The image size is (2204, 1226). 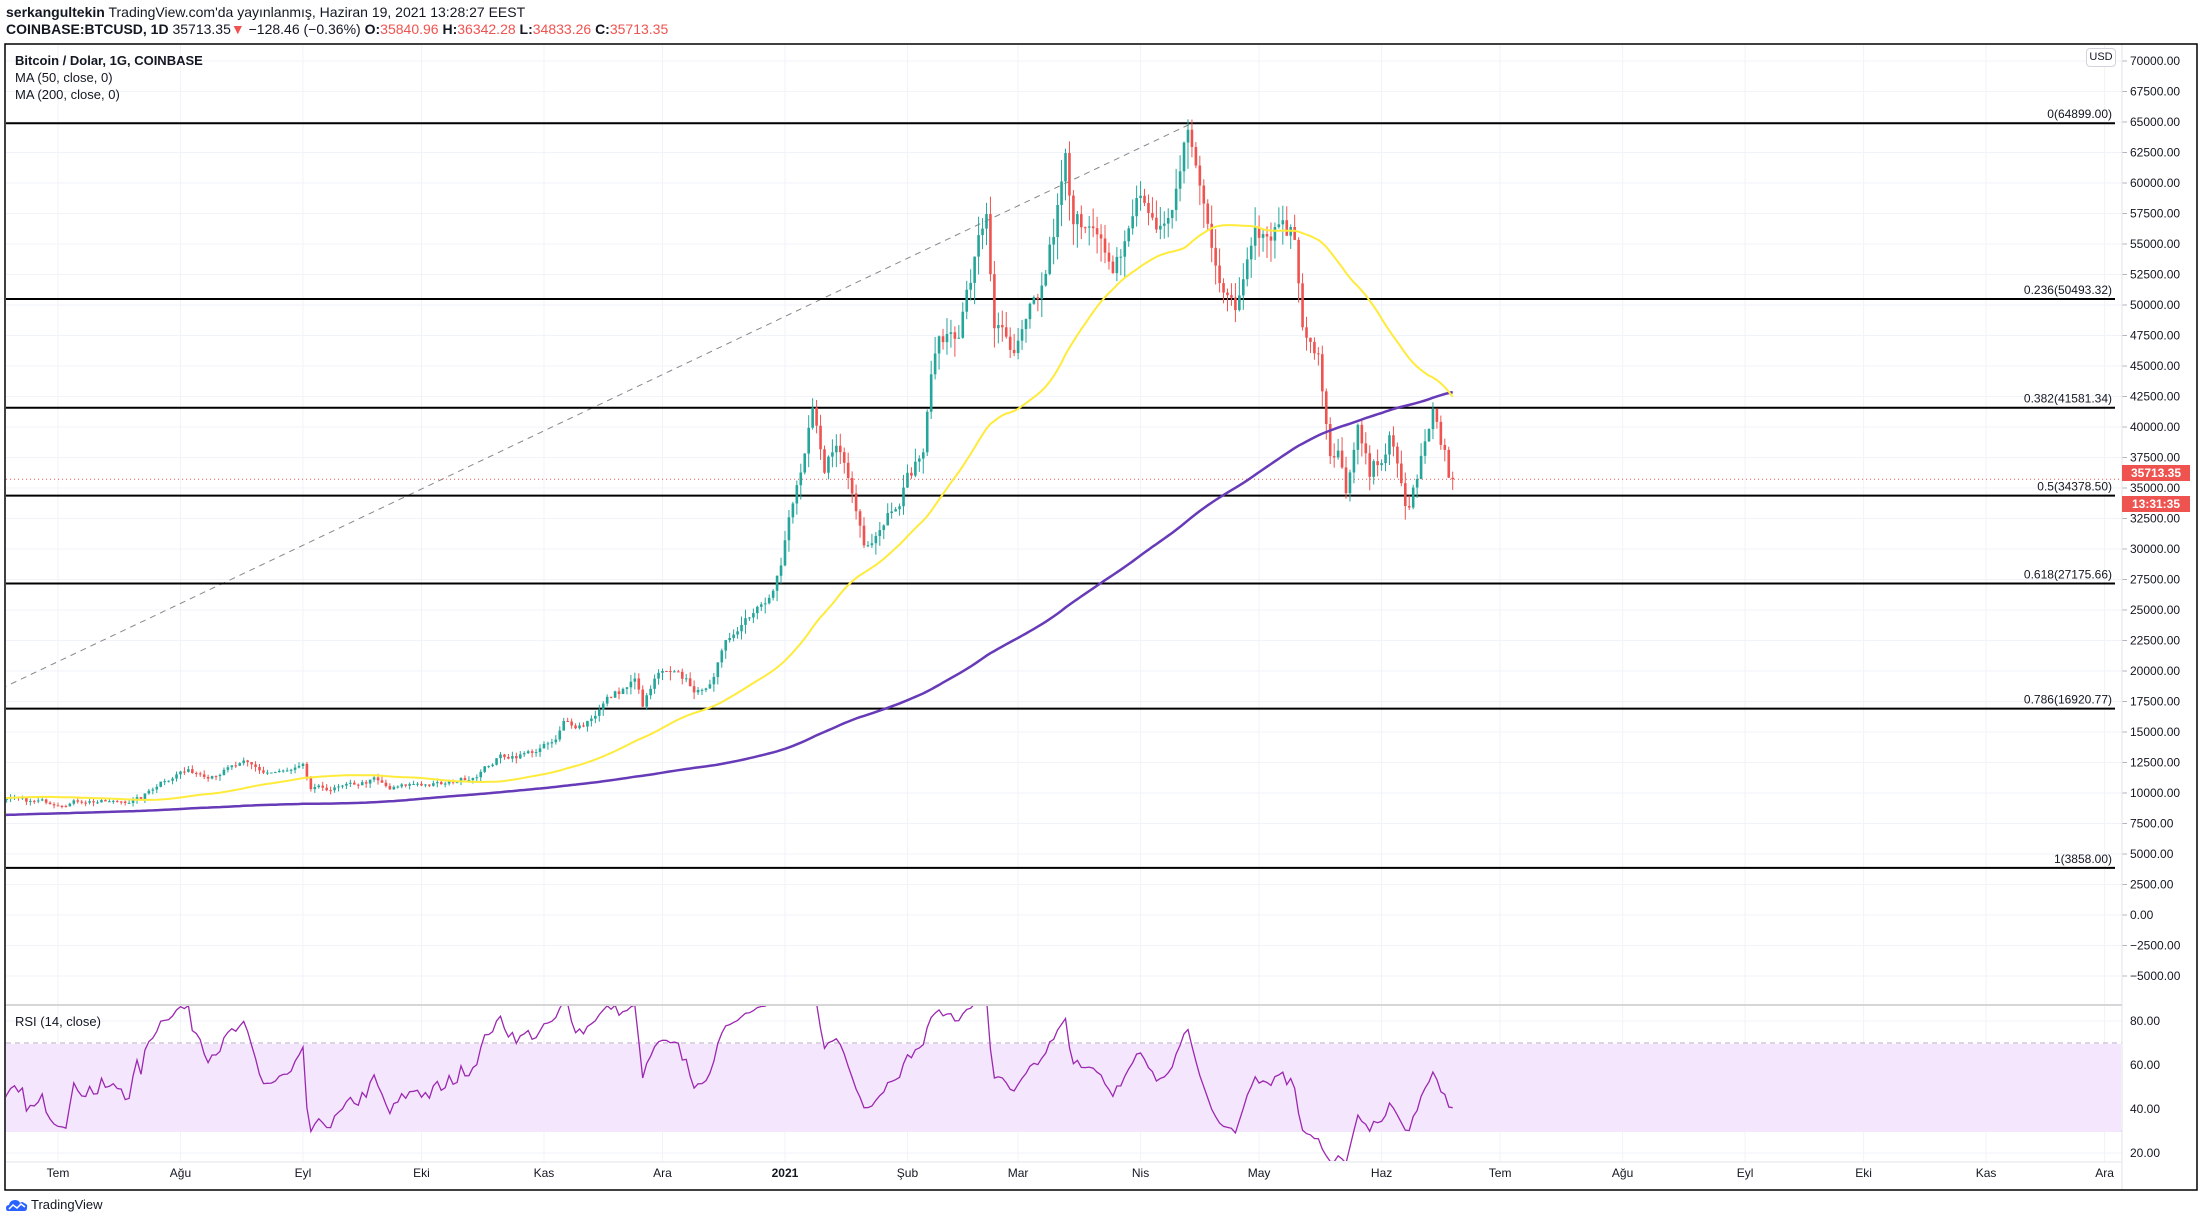 What do you see at coordinates (1500, 1173) in the screenshot?
I see `time-tick-label: Tem` at bounding box center [1500, 1173].